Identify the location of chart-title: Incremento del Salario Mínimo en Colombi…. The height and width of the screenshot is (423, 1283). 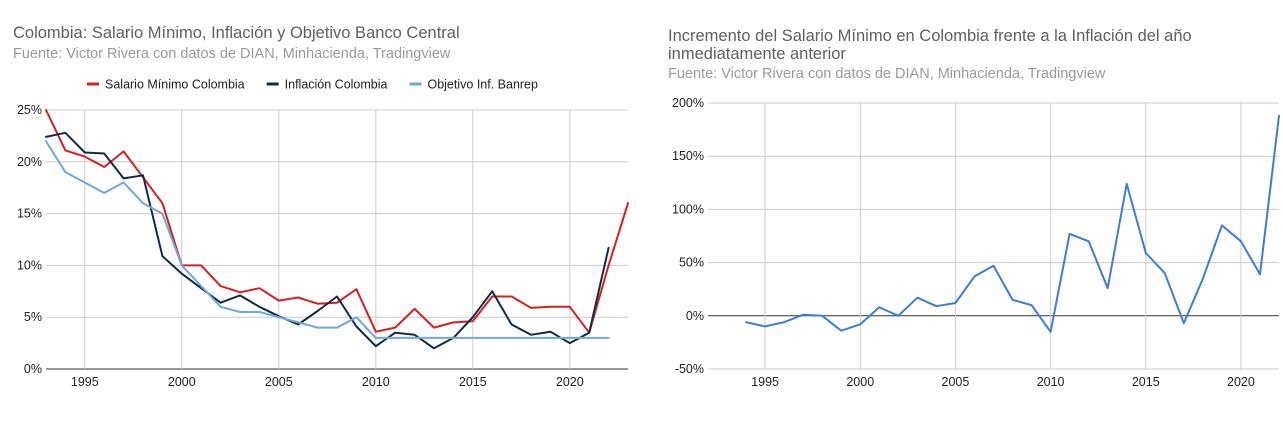
(930, 45).